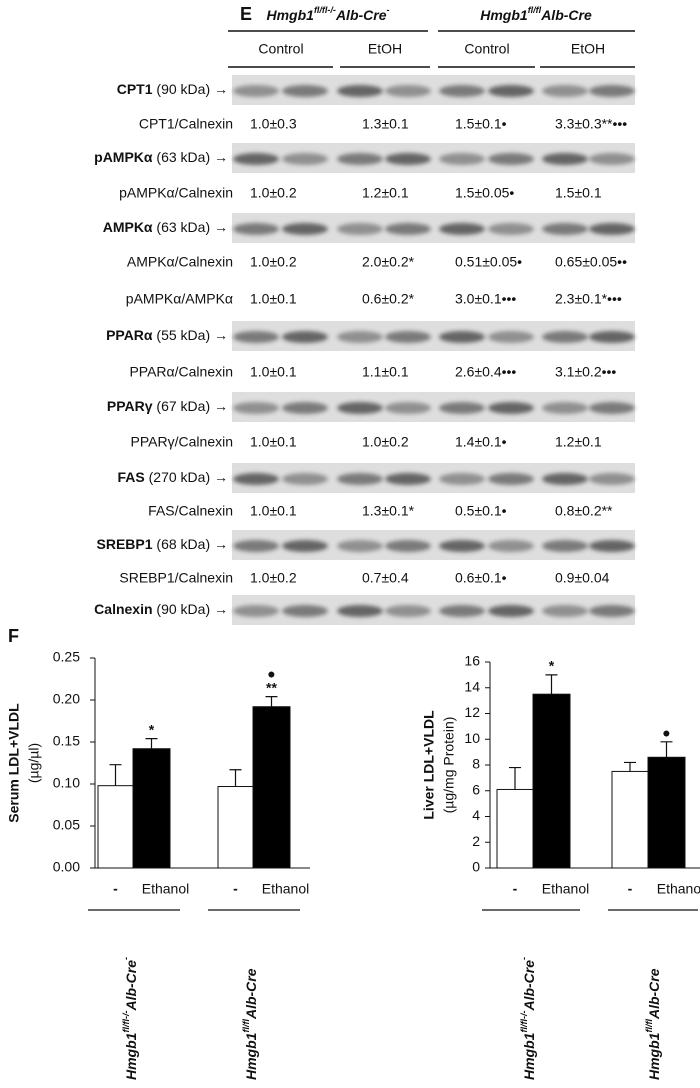  I want to click on blot-label: CPT1 (90 kDa) →, so click(172, 89).